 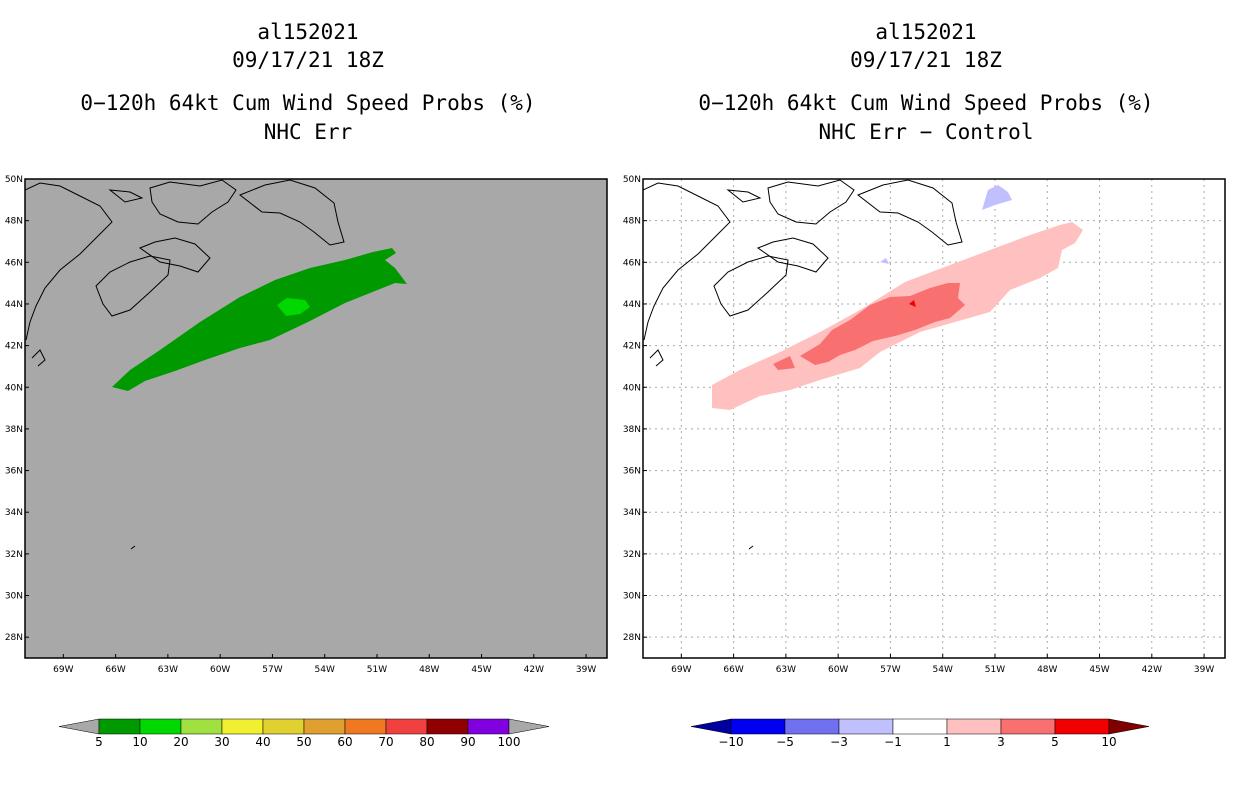 What do you see at coordinates (1204, 670) in the screenshot?
I see `lon-tick-label: 39W` at bounding box center [1204, 670].